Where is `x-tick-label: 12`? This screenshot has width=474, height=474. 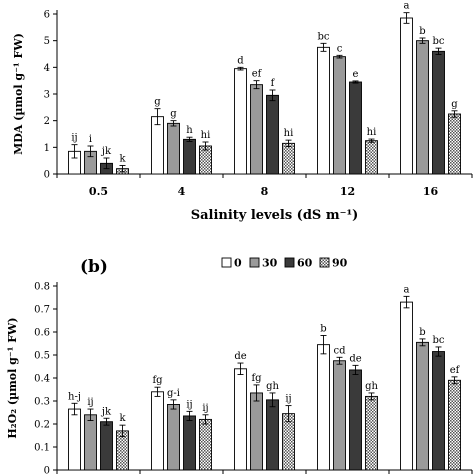 x-tick-label: 12 is located at coordinates (347, 191).